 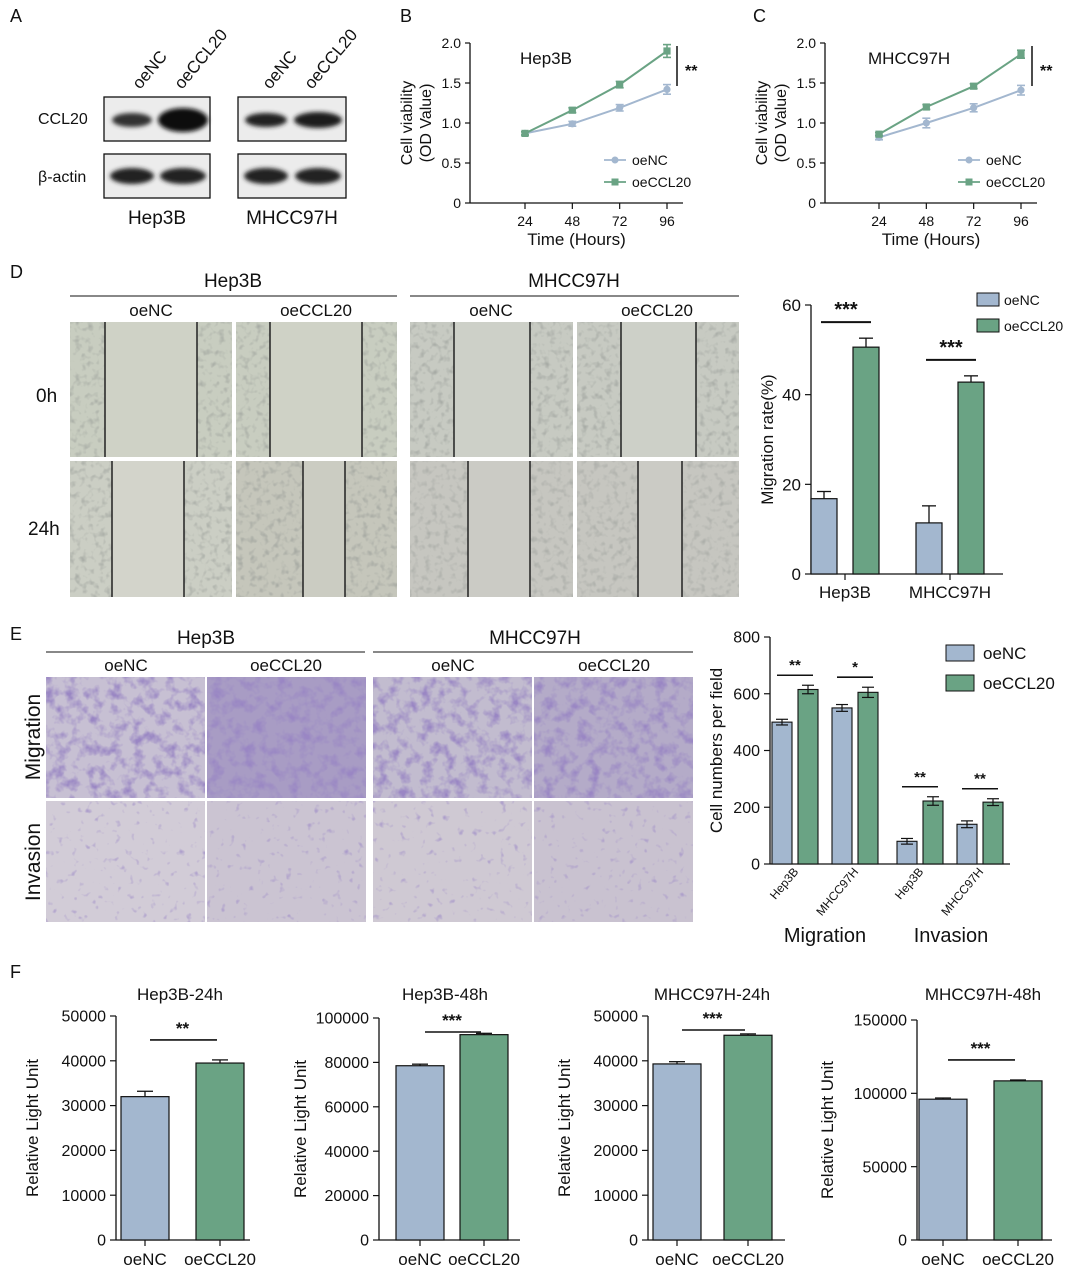 What do you see at coordinates (16, 634) in the screenshot?
I see `panel-letter-e: E` at bounding box center [16, 634].